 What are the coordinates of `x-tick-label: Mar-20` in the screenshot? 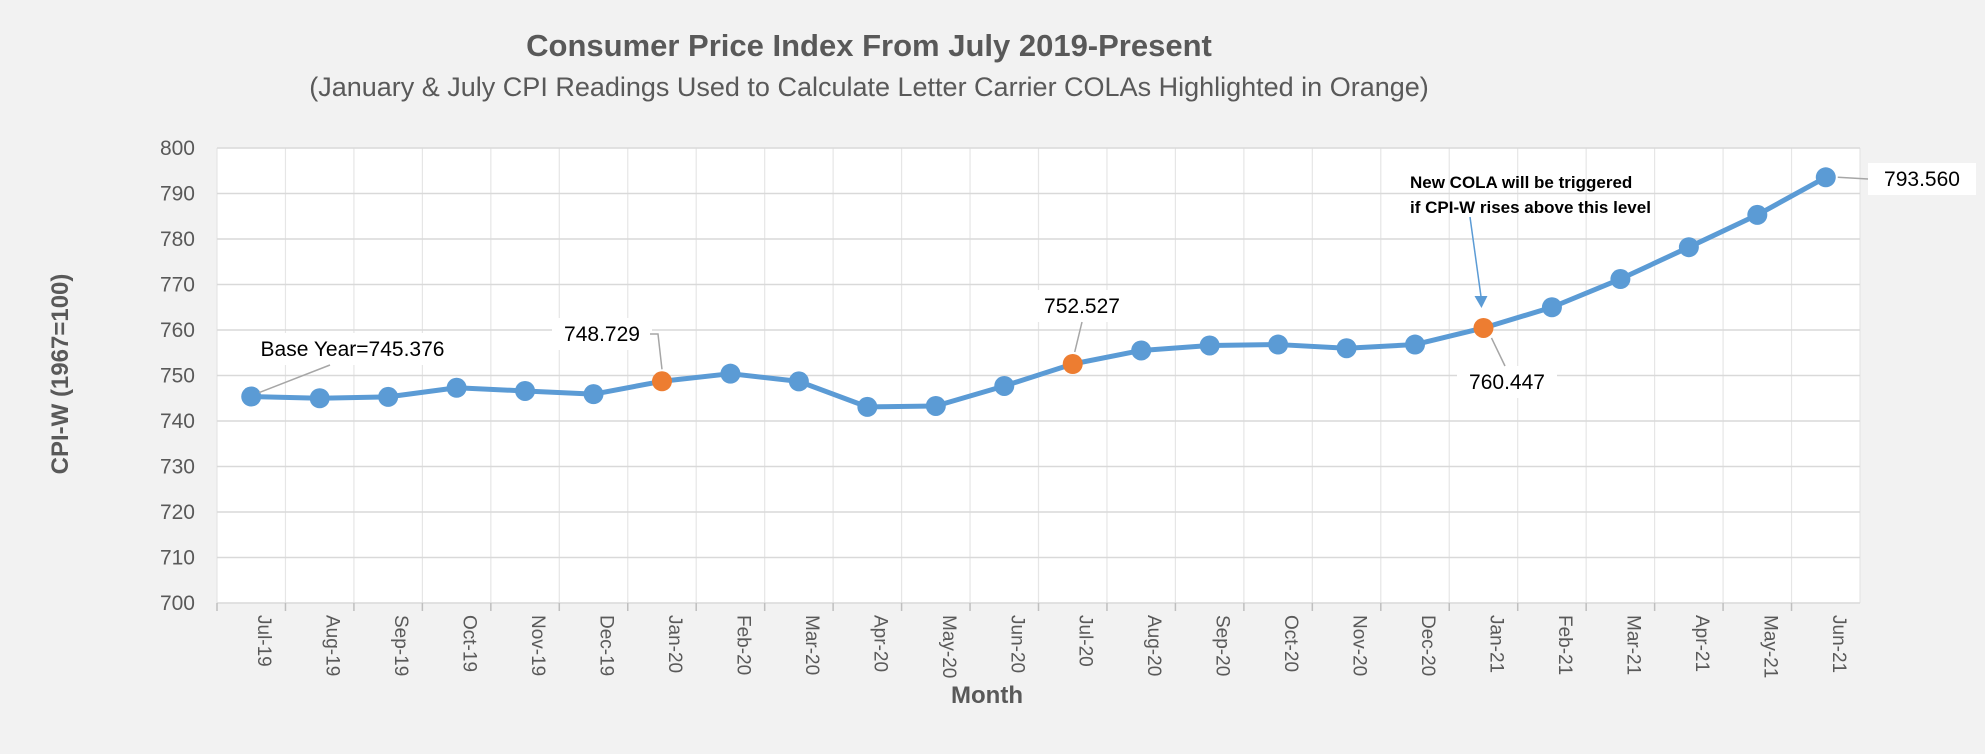 It's located at (811, 645).